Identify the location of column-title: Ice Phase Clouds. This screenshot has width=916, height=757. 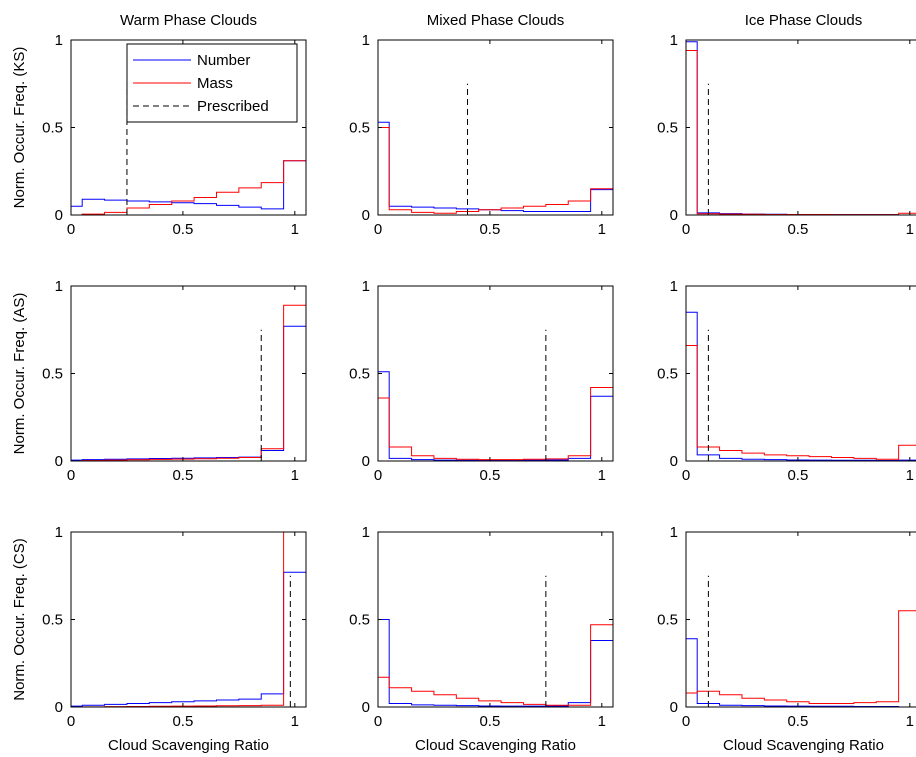
(804, 20).